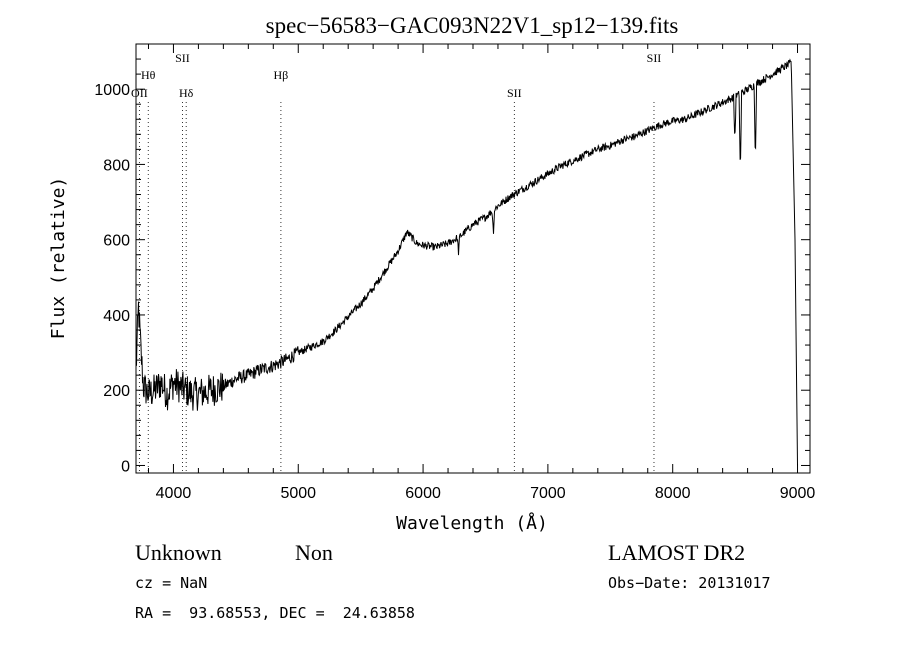  Describe the element at coordinates (148, 75) in the screenshot. I see `spectral-line-label: Hθ` at that location.